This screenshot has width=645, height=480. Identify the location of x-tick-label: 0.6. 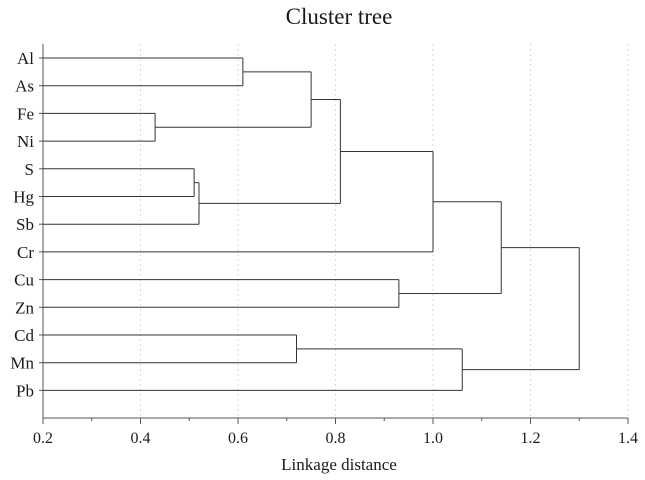
(238, 438).